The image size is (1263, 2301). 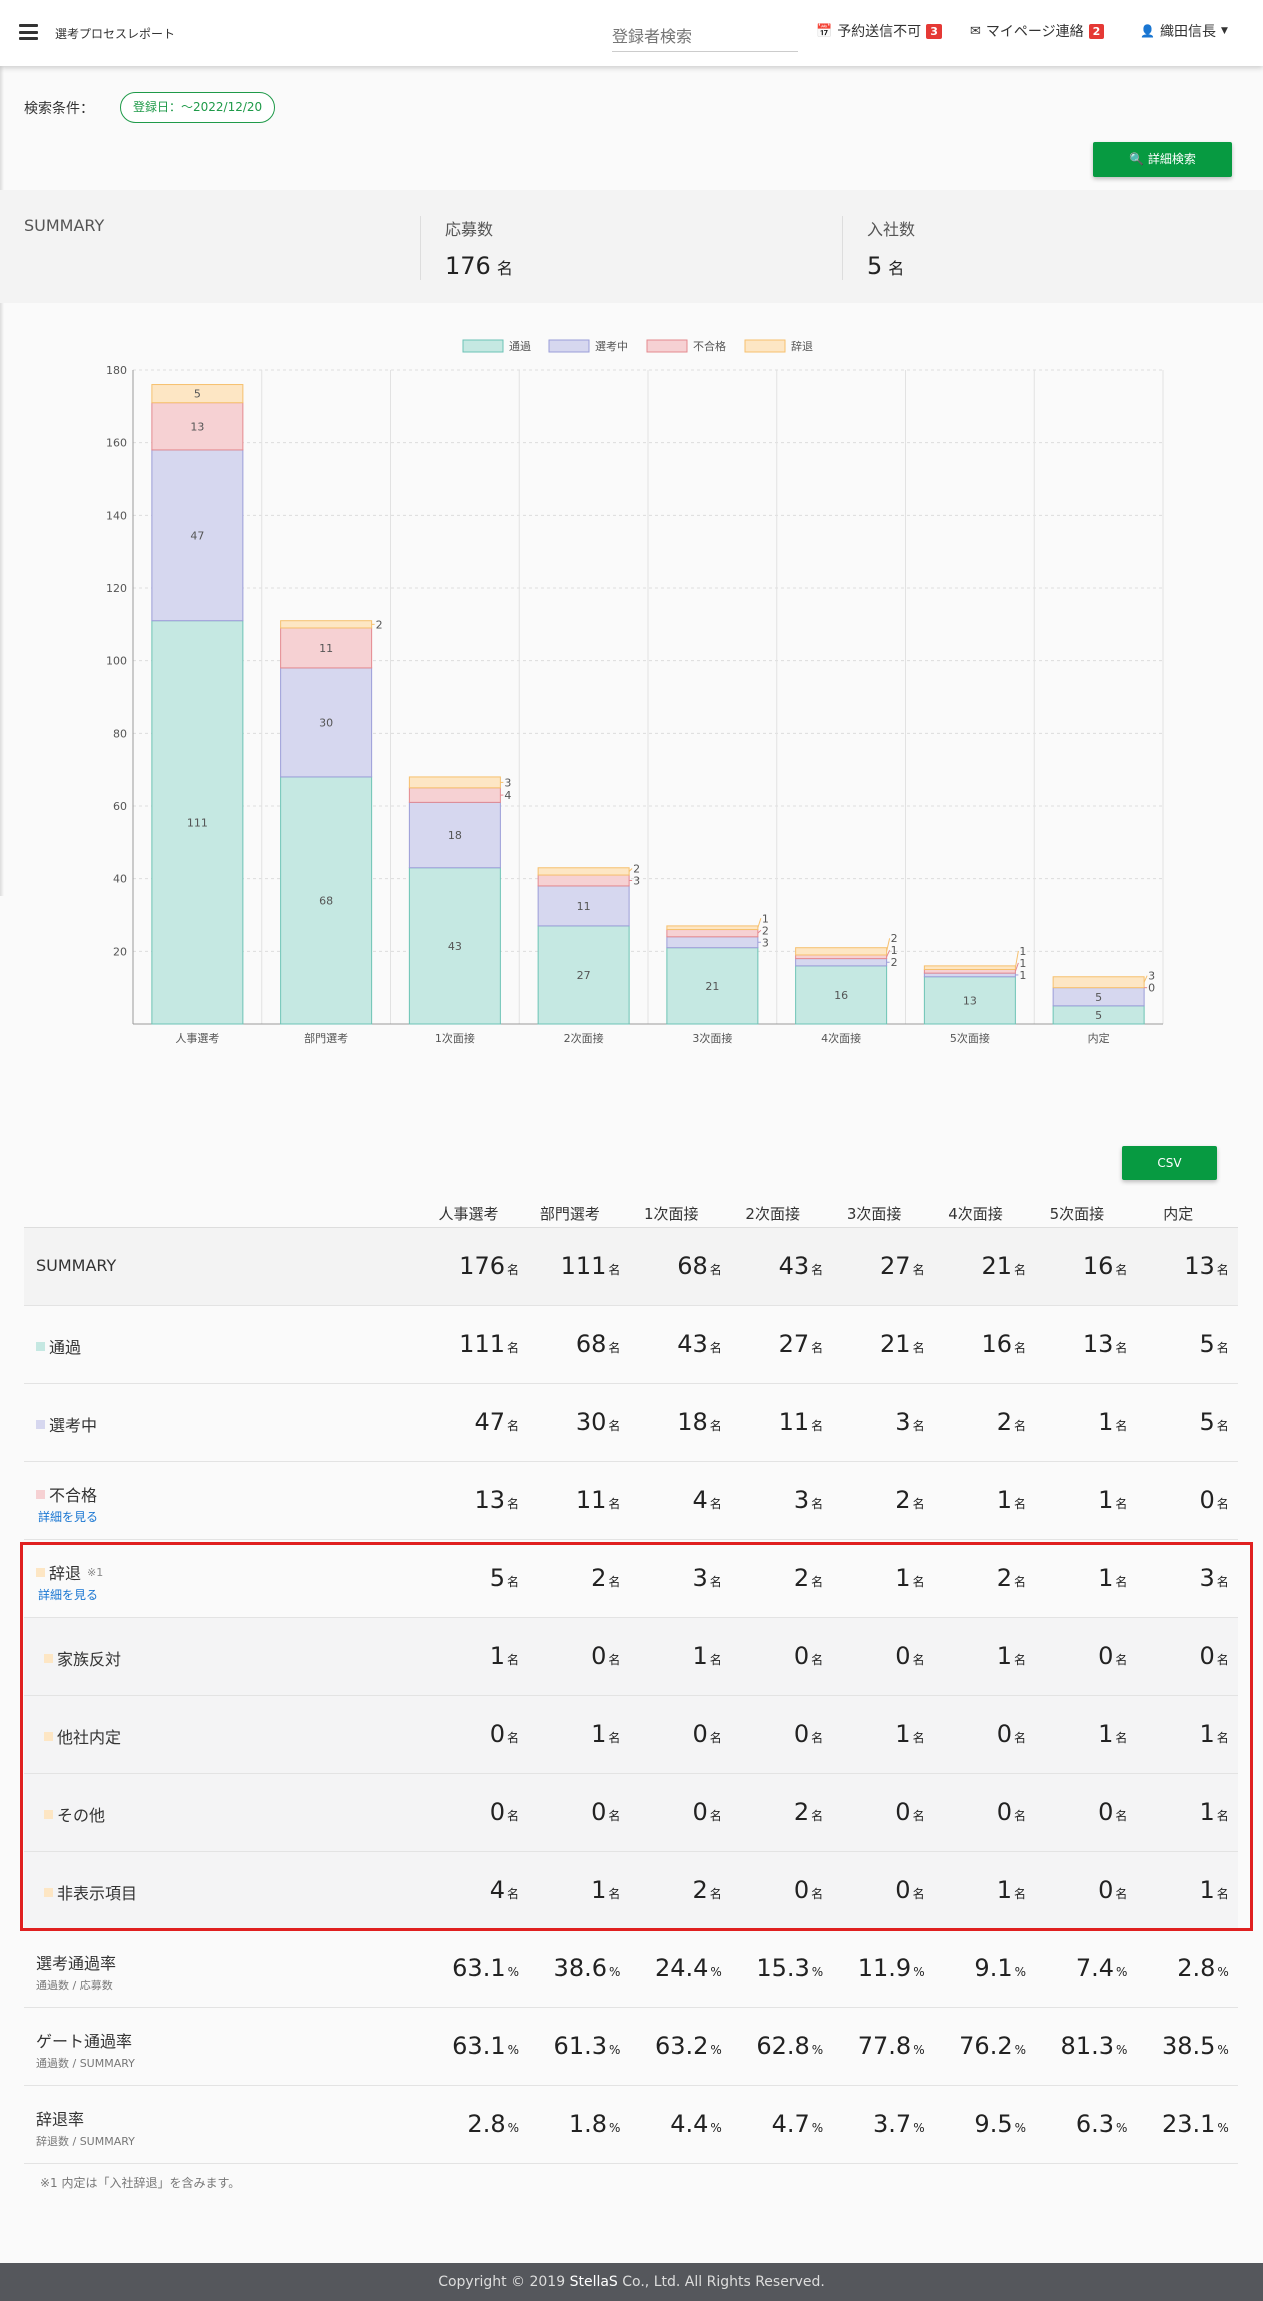 What do you see at coordinates (1162, 159) in the screenshot?
I see `advanced-search-button: 🔍 詳細検索` at bounding box center [1162, 159].